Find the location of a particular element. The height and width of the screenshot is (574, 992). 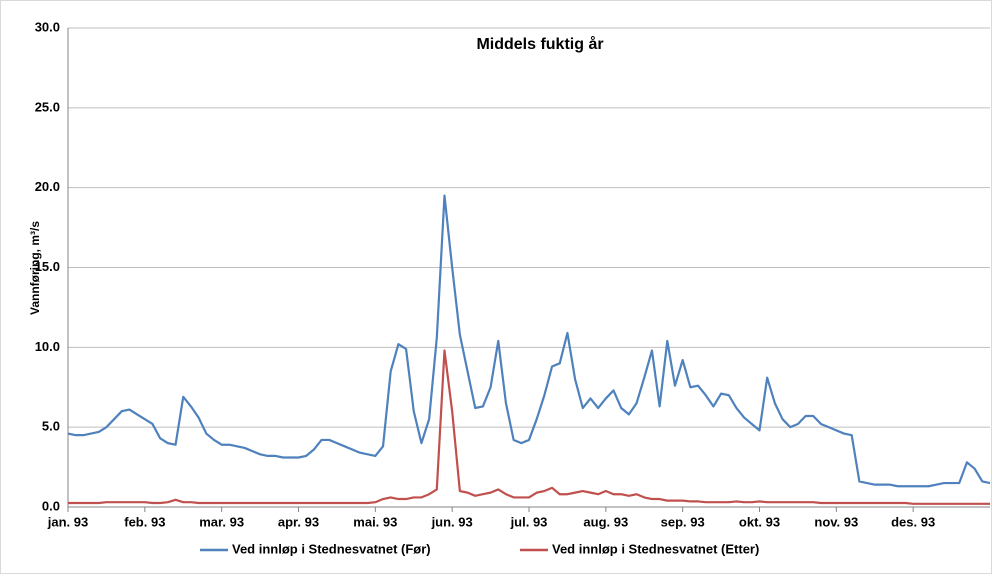

y-tick-label: 10.0 is located at coordinates (47, 346).